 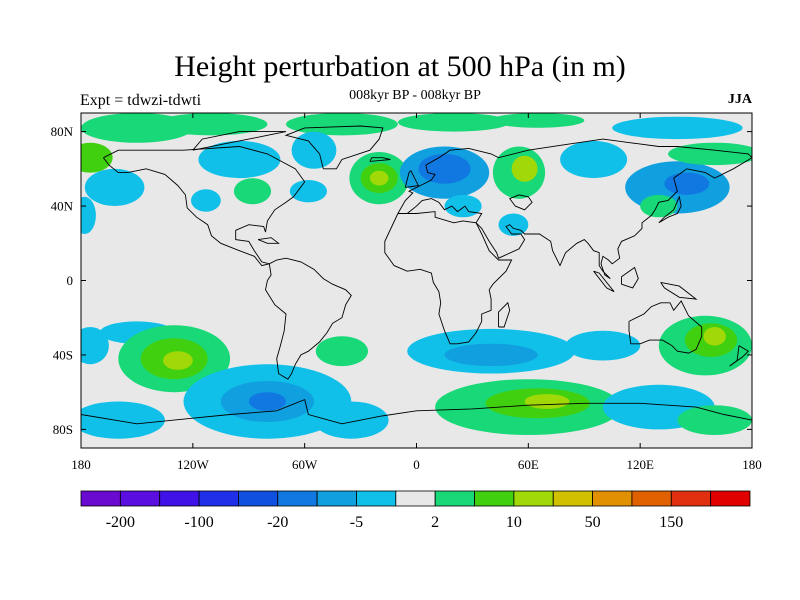 What do you see at coordinates (198, 522) in the screenshot?
I see `colorbar-label: -100` at bounding box center [198, 522].